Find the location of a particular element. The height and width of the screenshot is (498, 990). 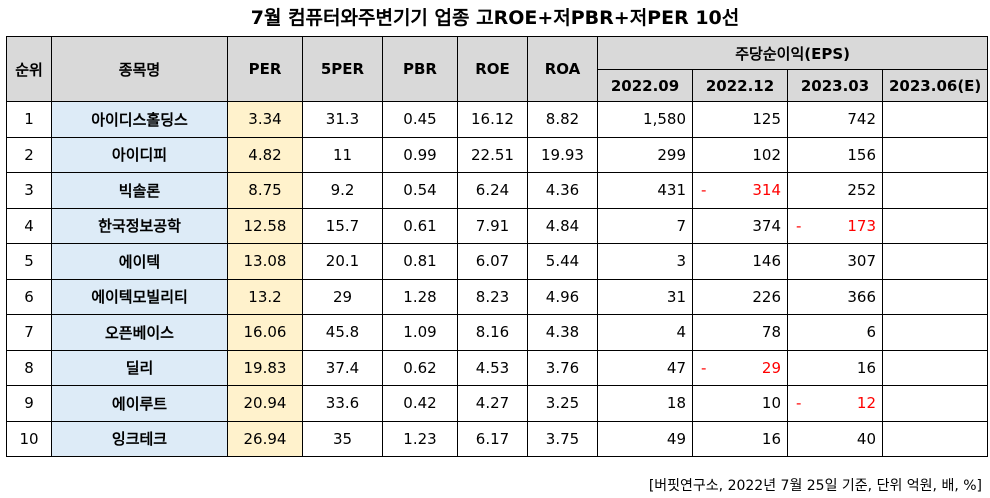

eps-cell: 431 is located at coordinates (645, 190).